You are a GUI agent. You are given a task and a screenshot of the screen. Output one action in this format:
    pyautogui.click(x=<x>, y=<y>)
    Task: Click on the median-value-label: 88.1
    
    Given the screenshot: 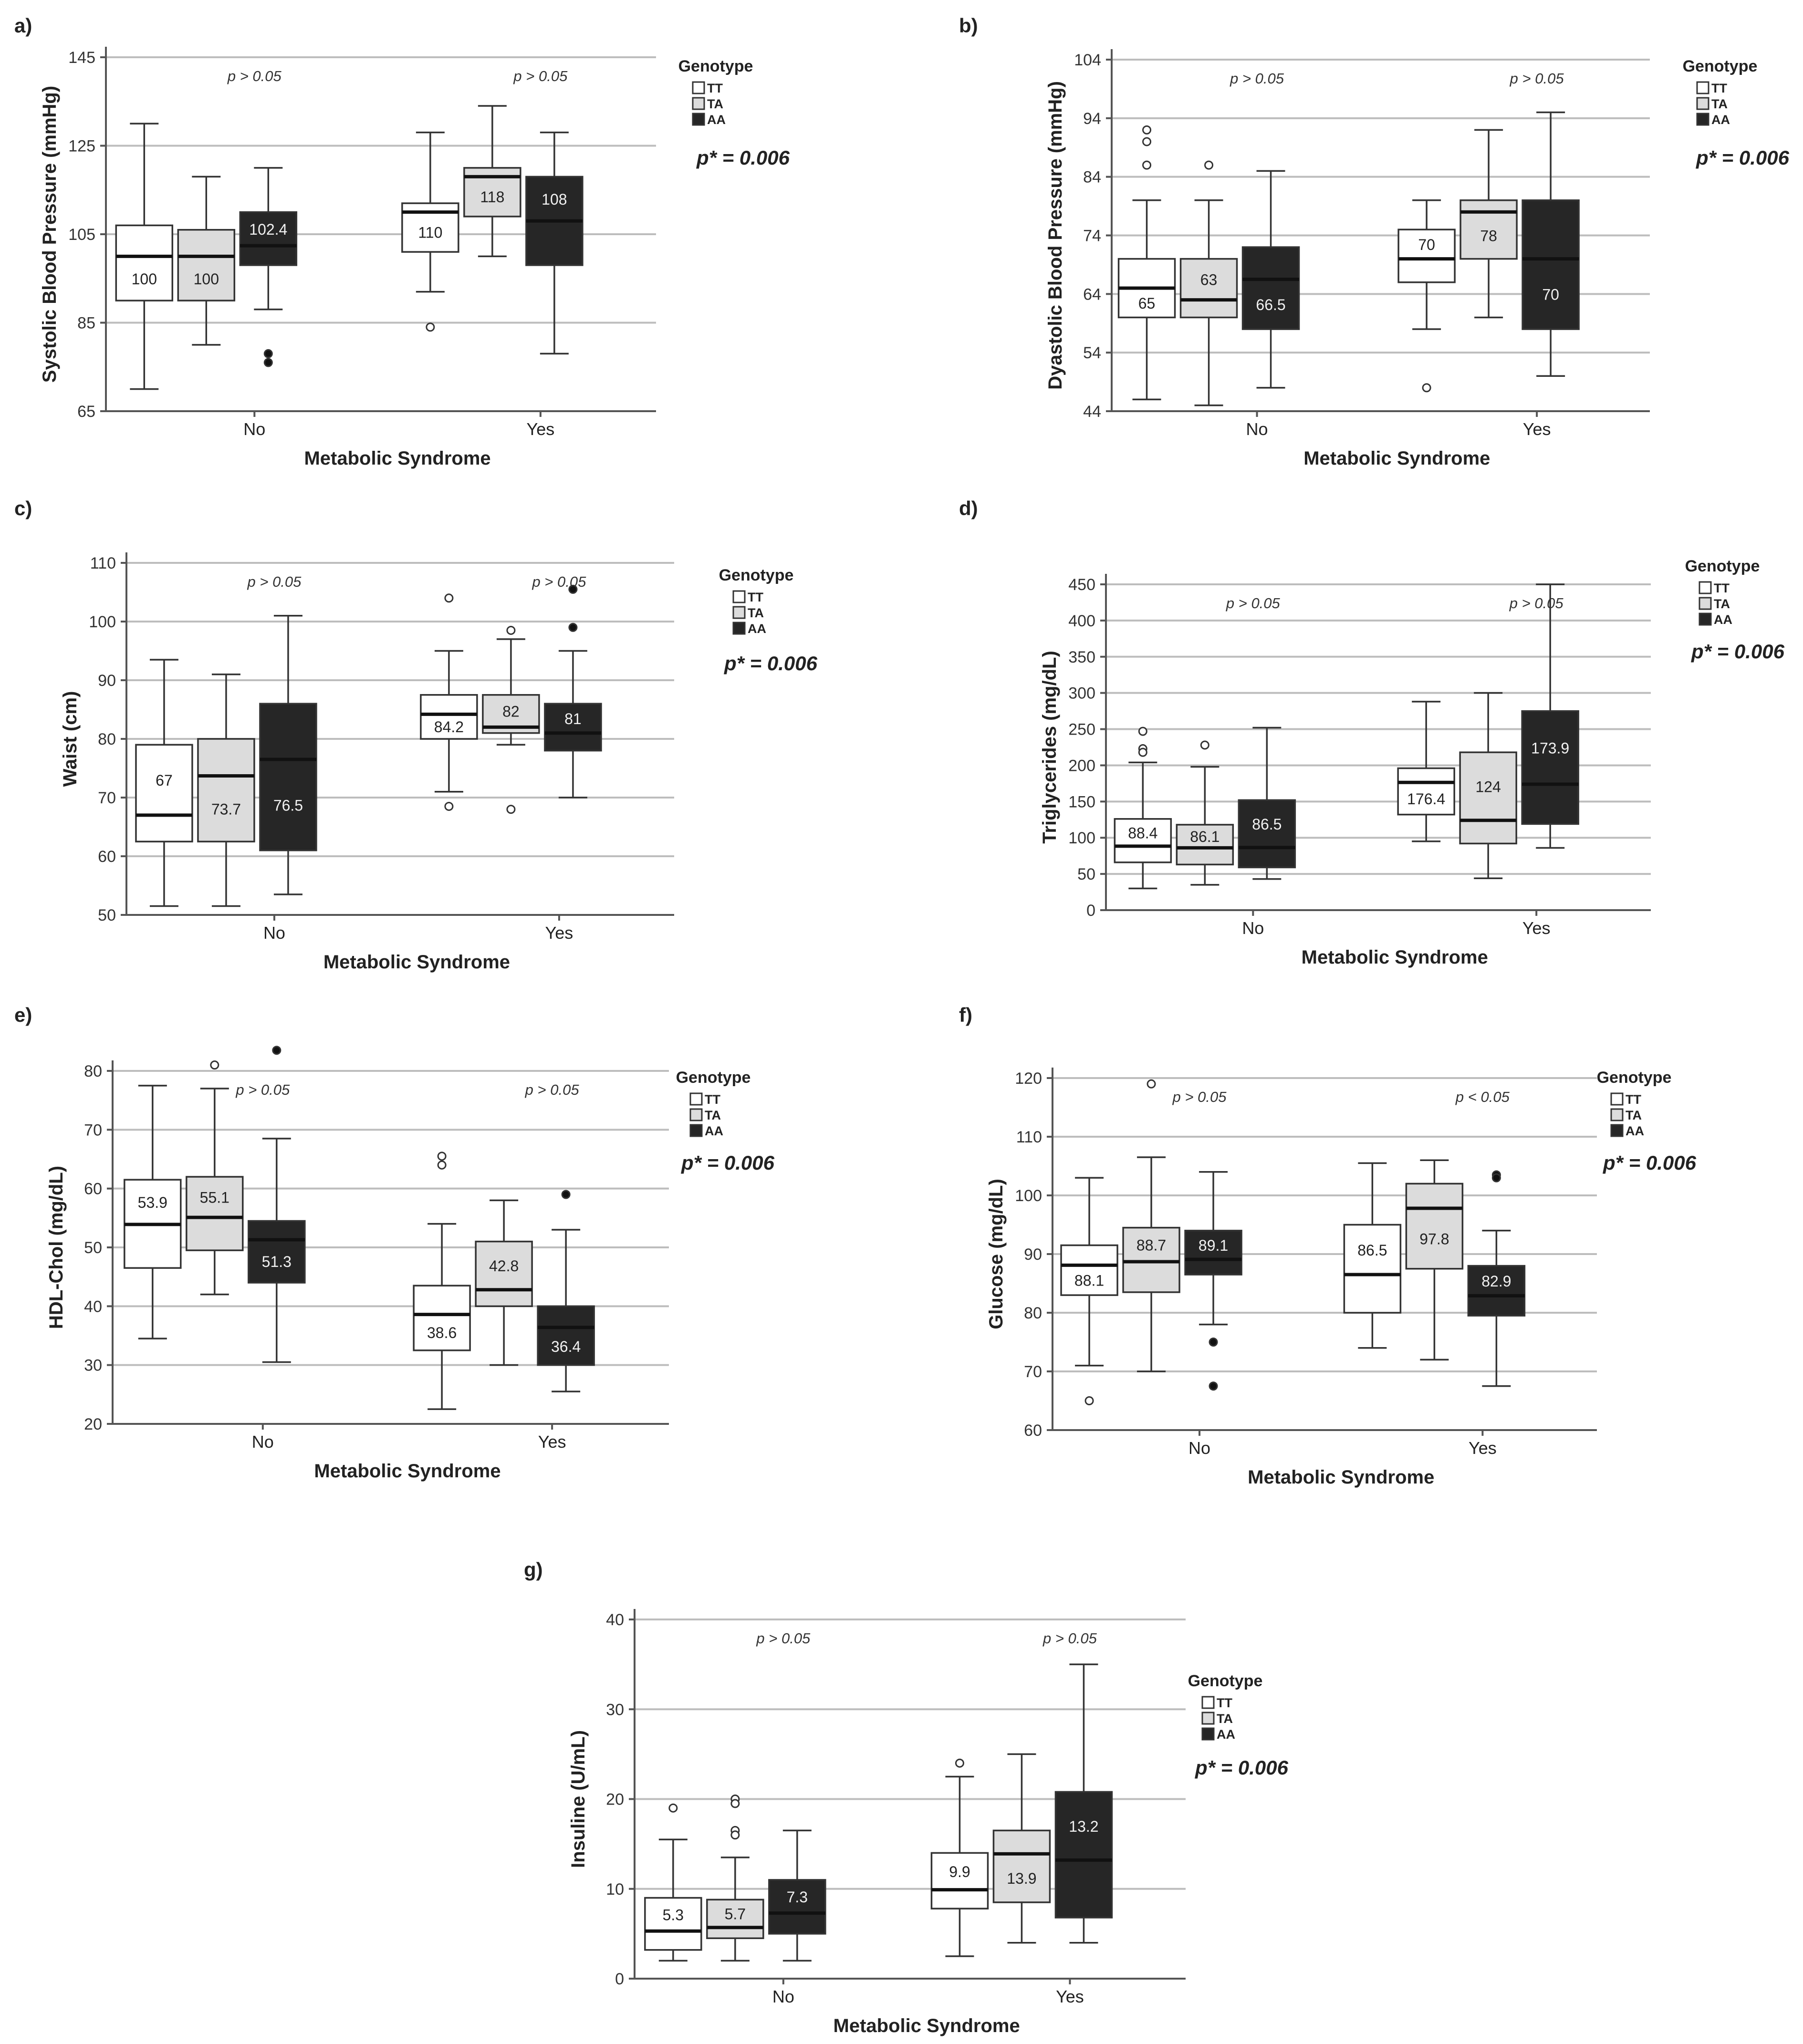 What is the action you would take?
    pyautogui.click(x=1089, y=1280)
    